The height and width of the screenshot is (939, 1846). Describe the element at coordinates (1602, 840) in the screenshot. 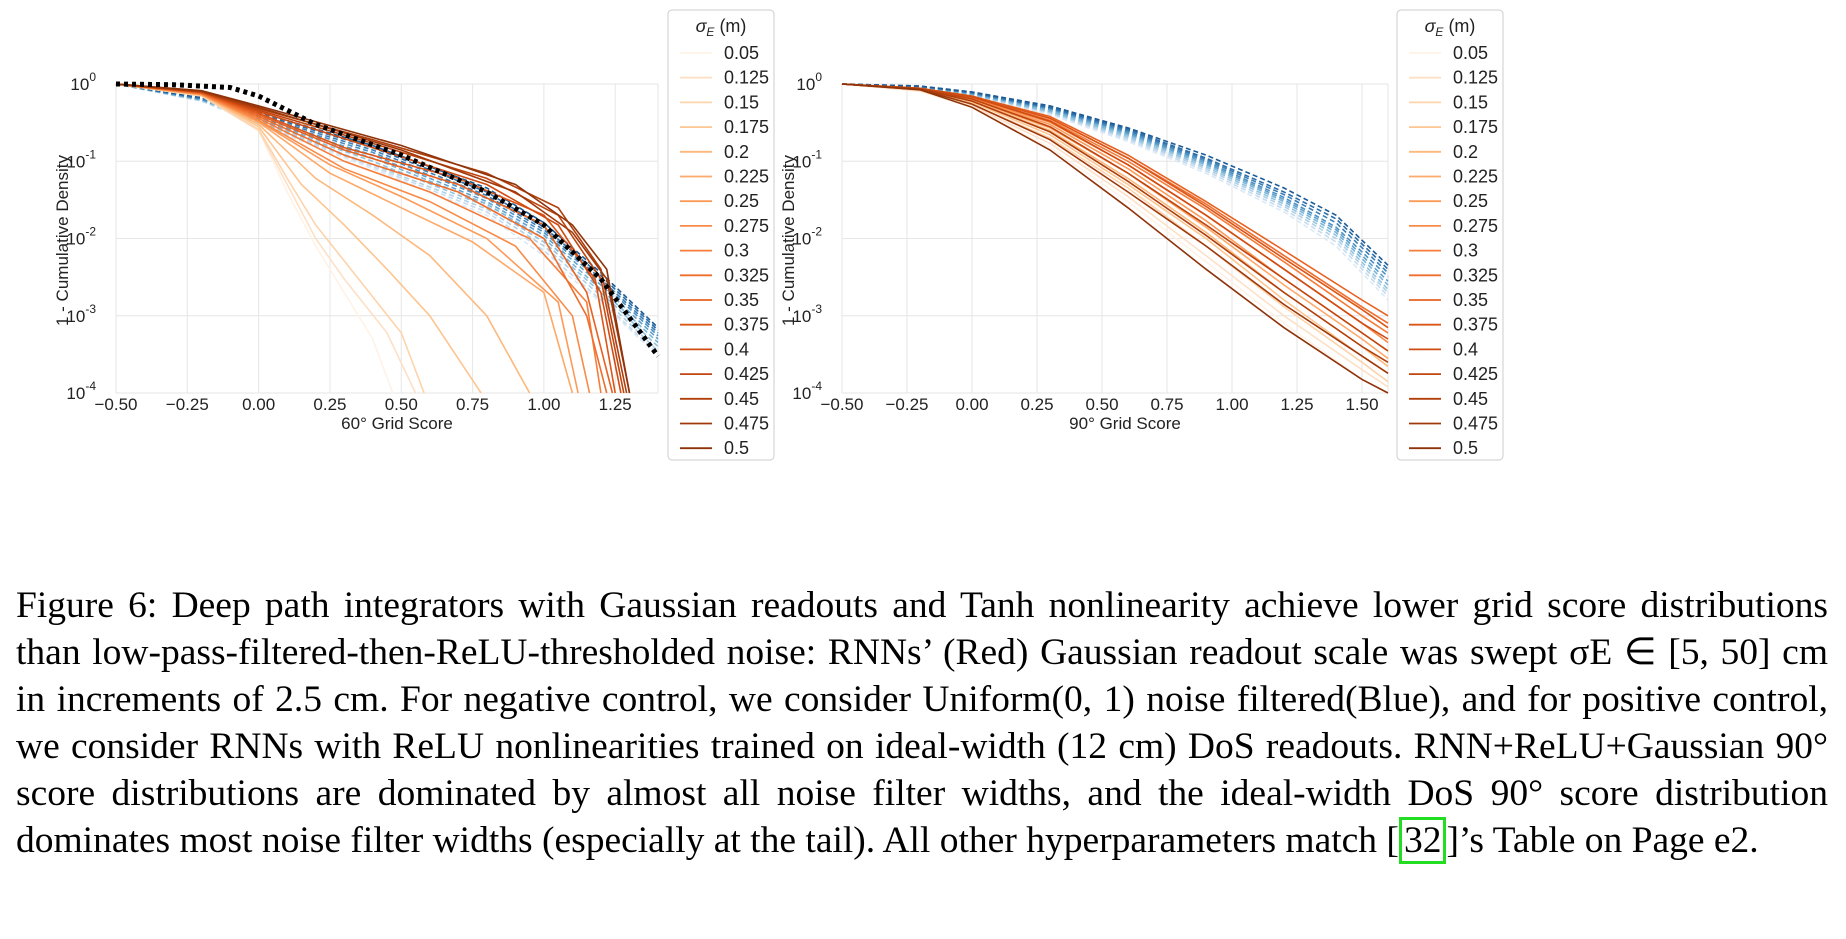

I see `caption-tail: ]’s Table on Page e2.` at that location.